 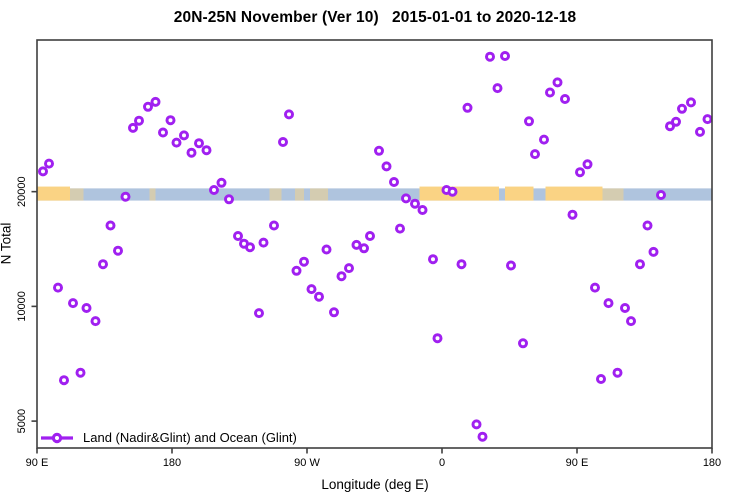 I want to click on x-axis-label: Longitude (deg E), so click(x=375, y=484).